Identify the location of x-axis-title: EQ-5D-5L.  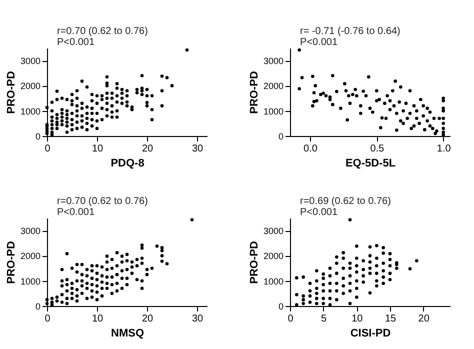
(370, 164).